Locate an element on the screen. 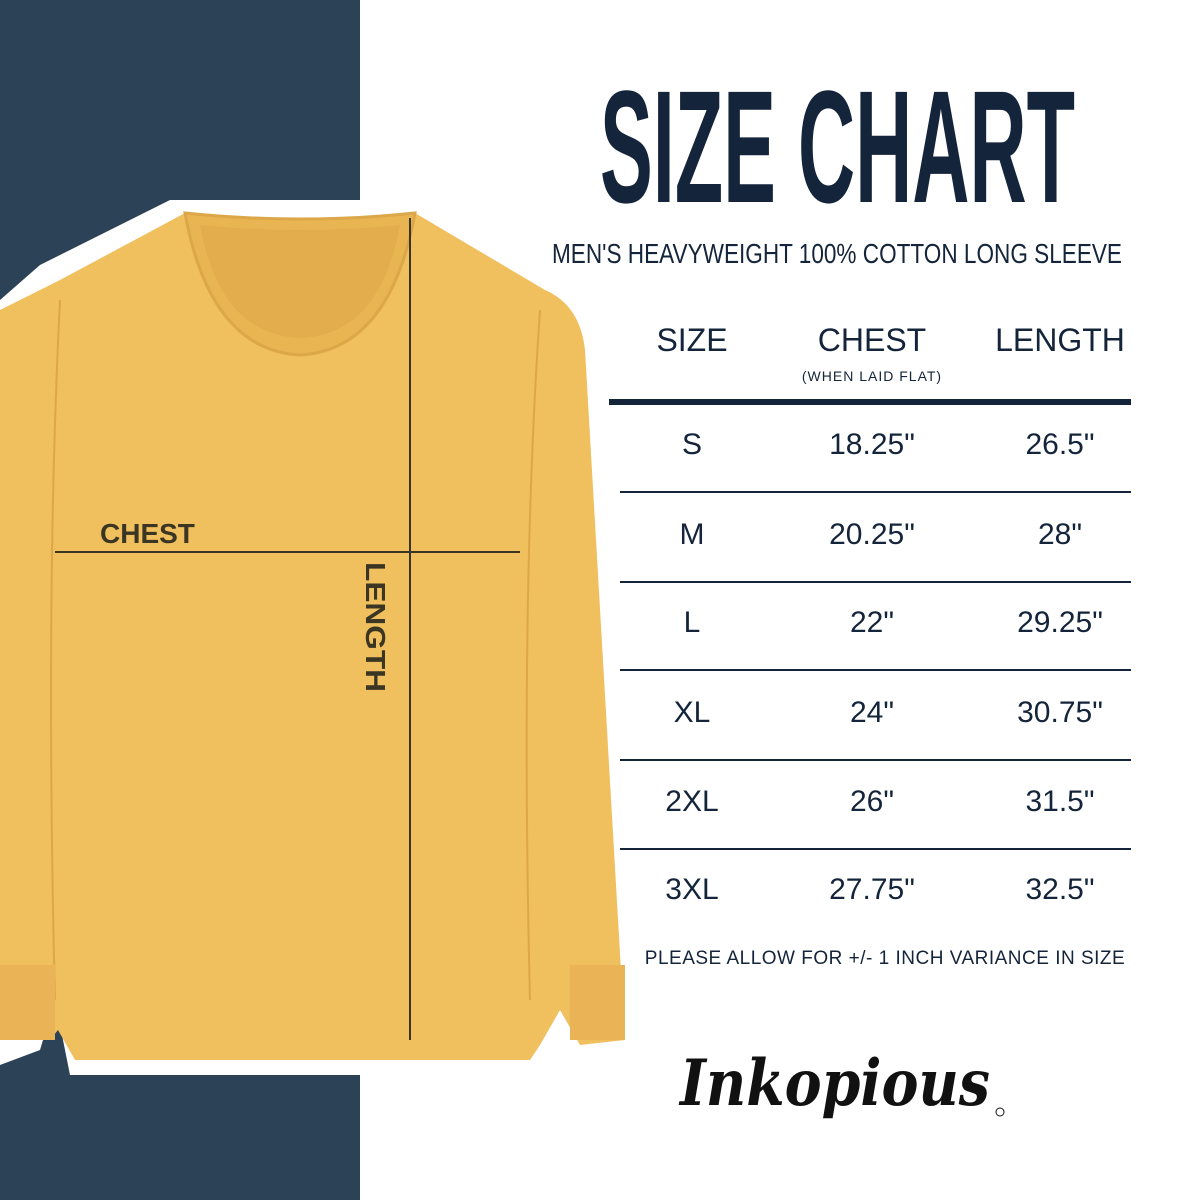 The height and width of the screenshot is (1200, 1200). cell-chest: 24" is located at coordinates (872, 712).